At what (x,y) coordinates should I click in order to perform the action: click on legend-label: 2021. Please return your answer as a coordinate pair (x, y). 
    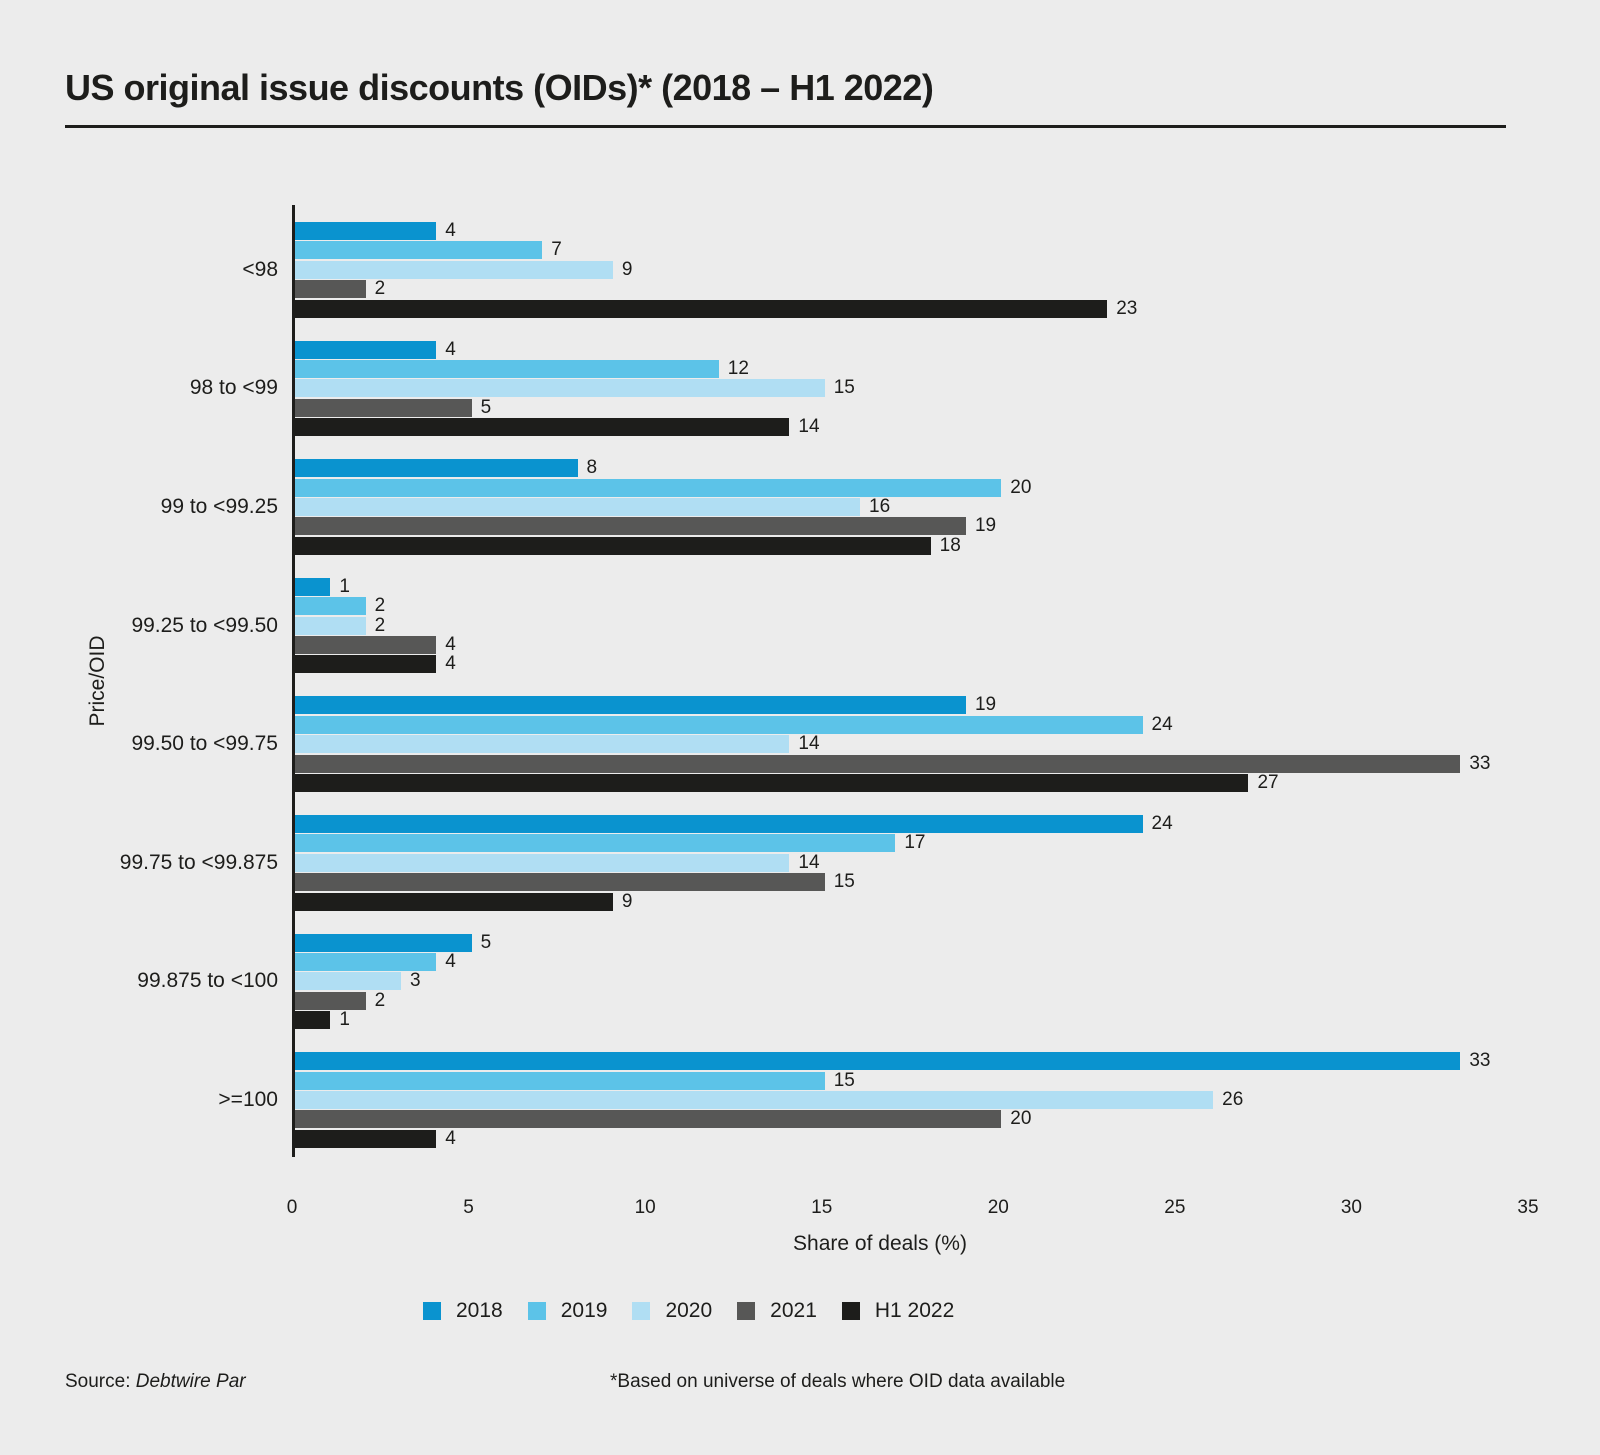
    Looking at the image, I should click on (793, 1310).